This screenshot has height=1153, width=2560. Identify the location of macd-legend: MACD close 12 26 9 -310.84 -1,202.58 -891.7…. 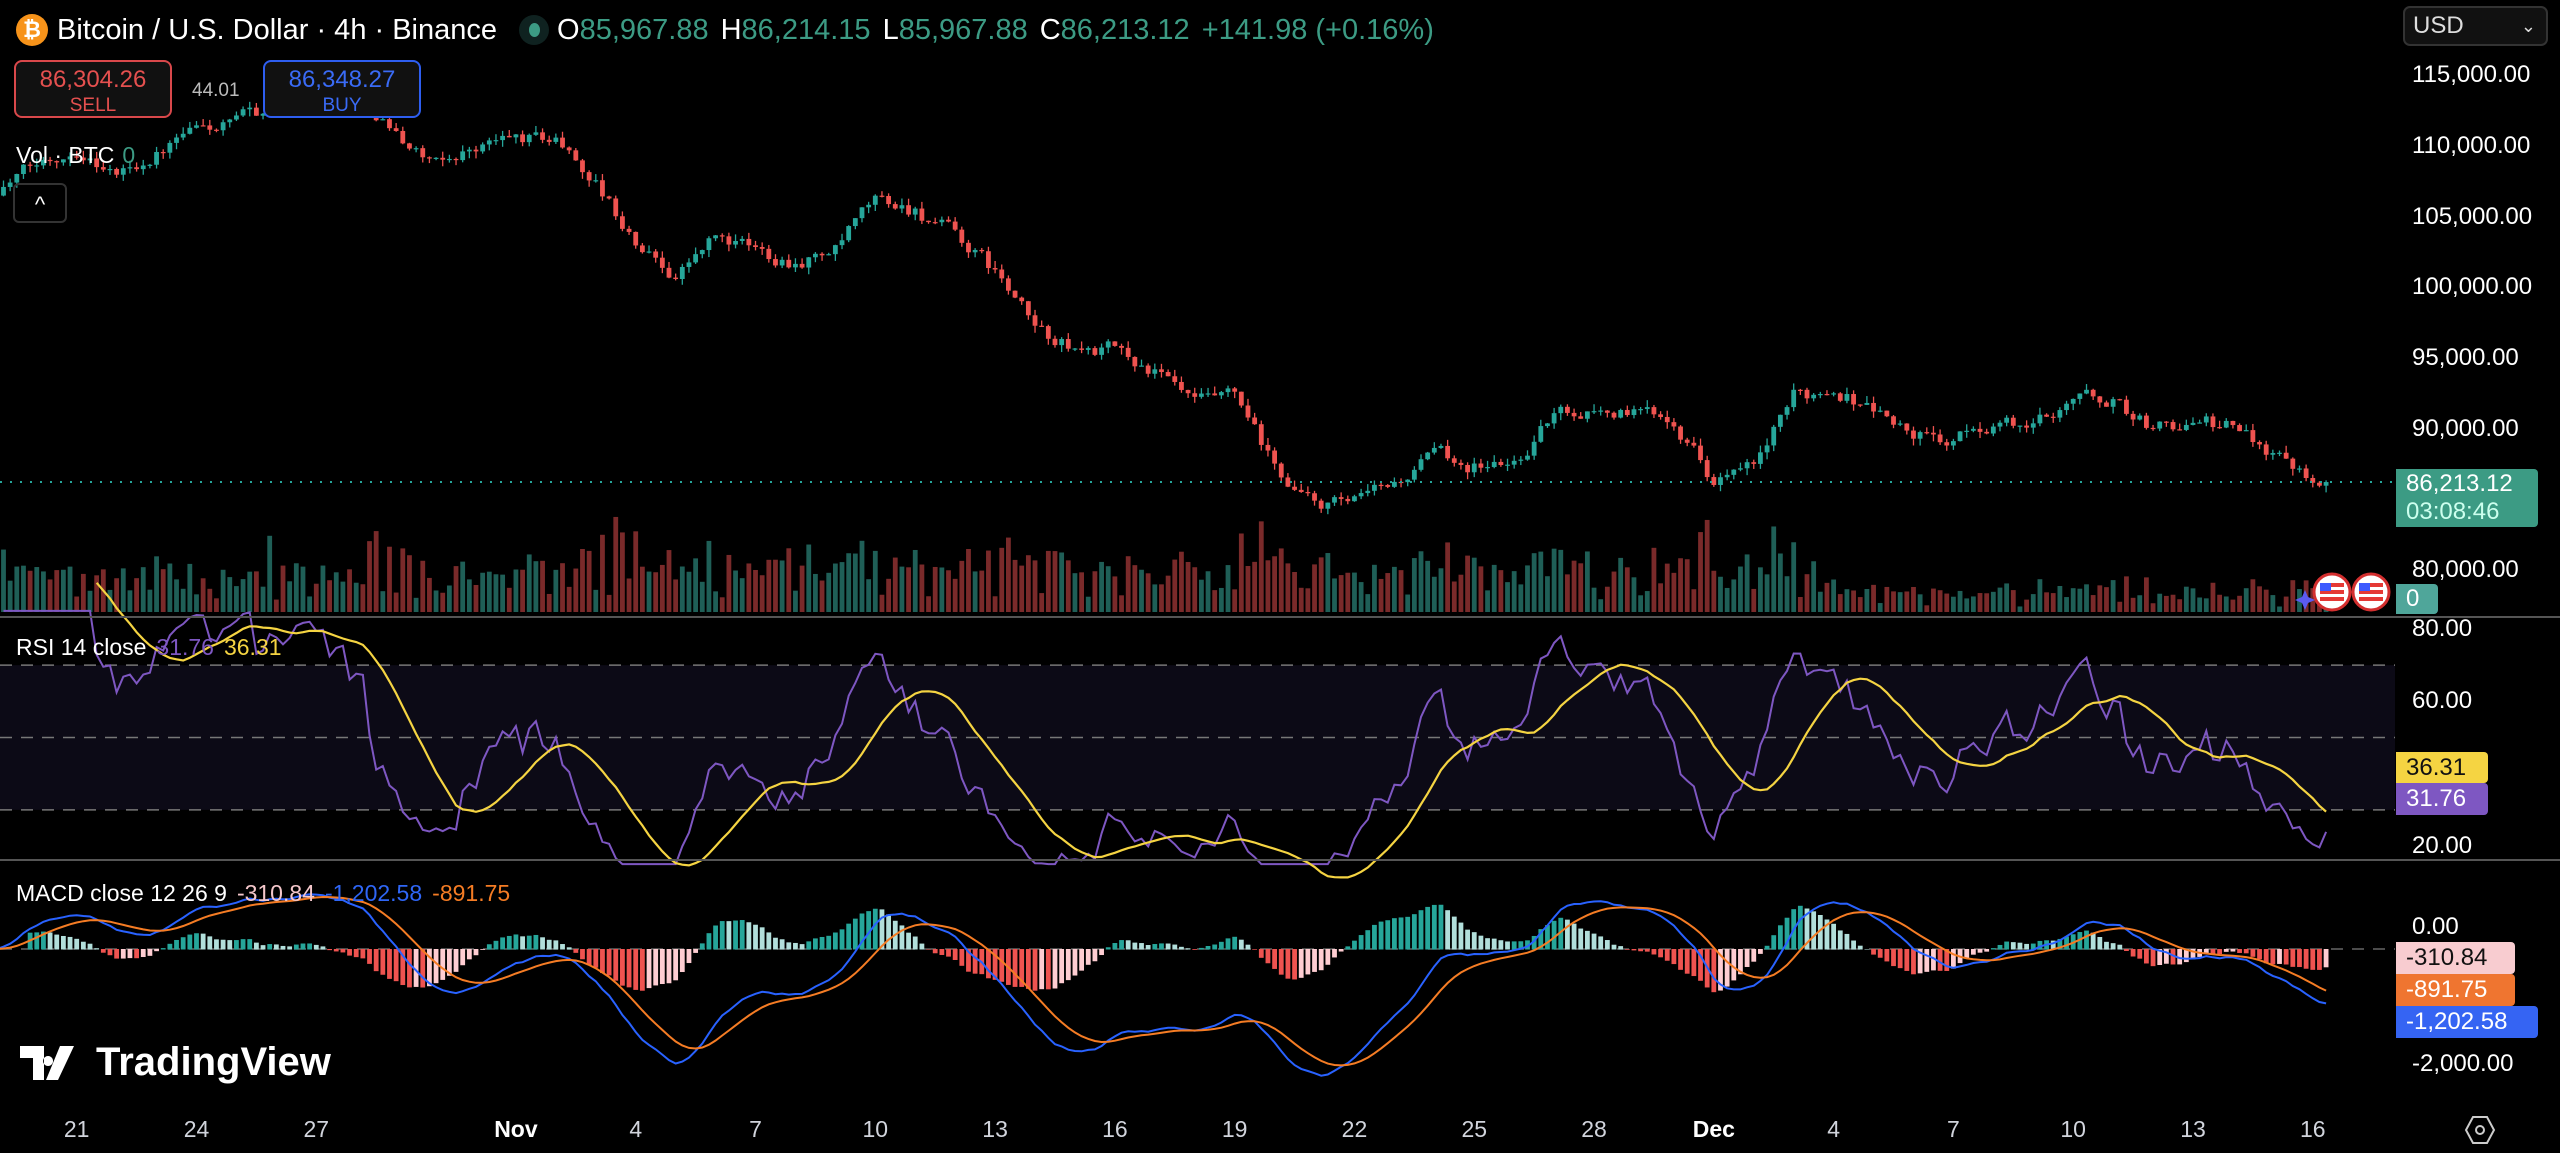
(263, 893).